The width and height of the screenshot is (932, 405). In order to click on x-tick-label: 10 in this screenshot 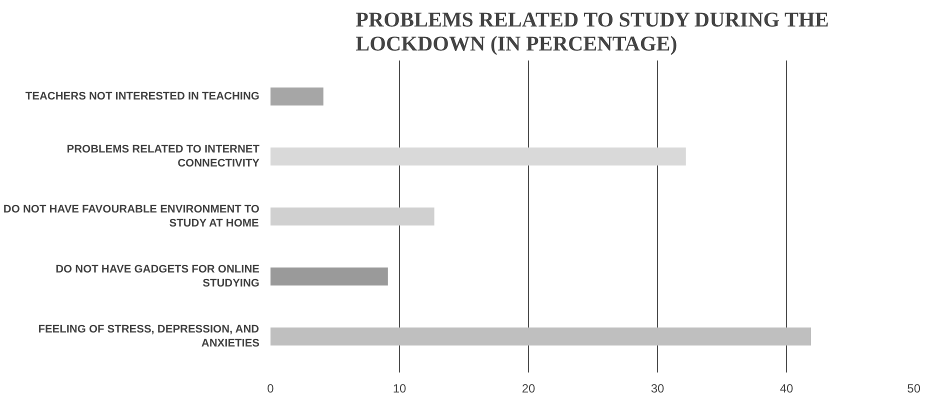, I will do `click(399, 389)`.